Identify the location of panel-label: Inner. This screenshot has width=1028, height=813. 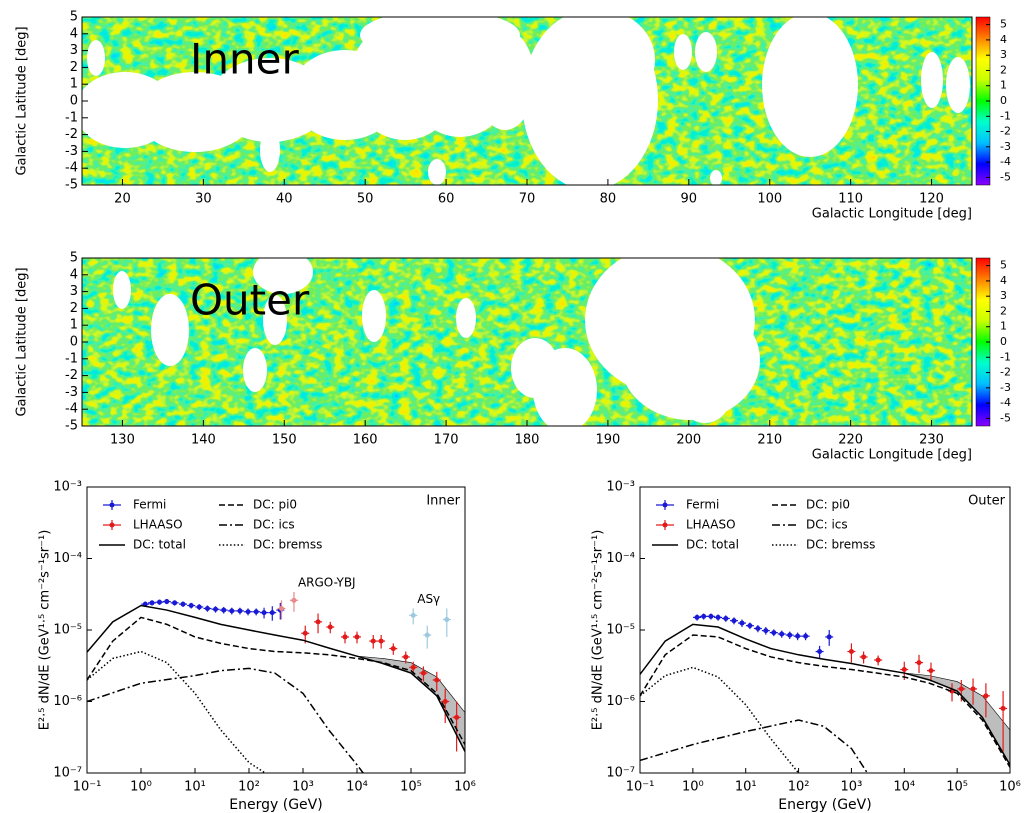
(443, 501).